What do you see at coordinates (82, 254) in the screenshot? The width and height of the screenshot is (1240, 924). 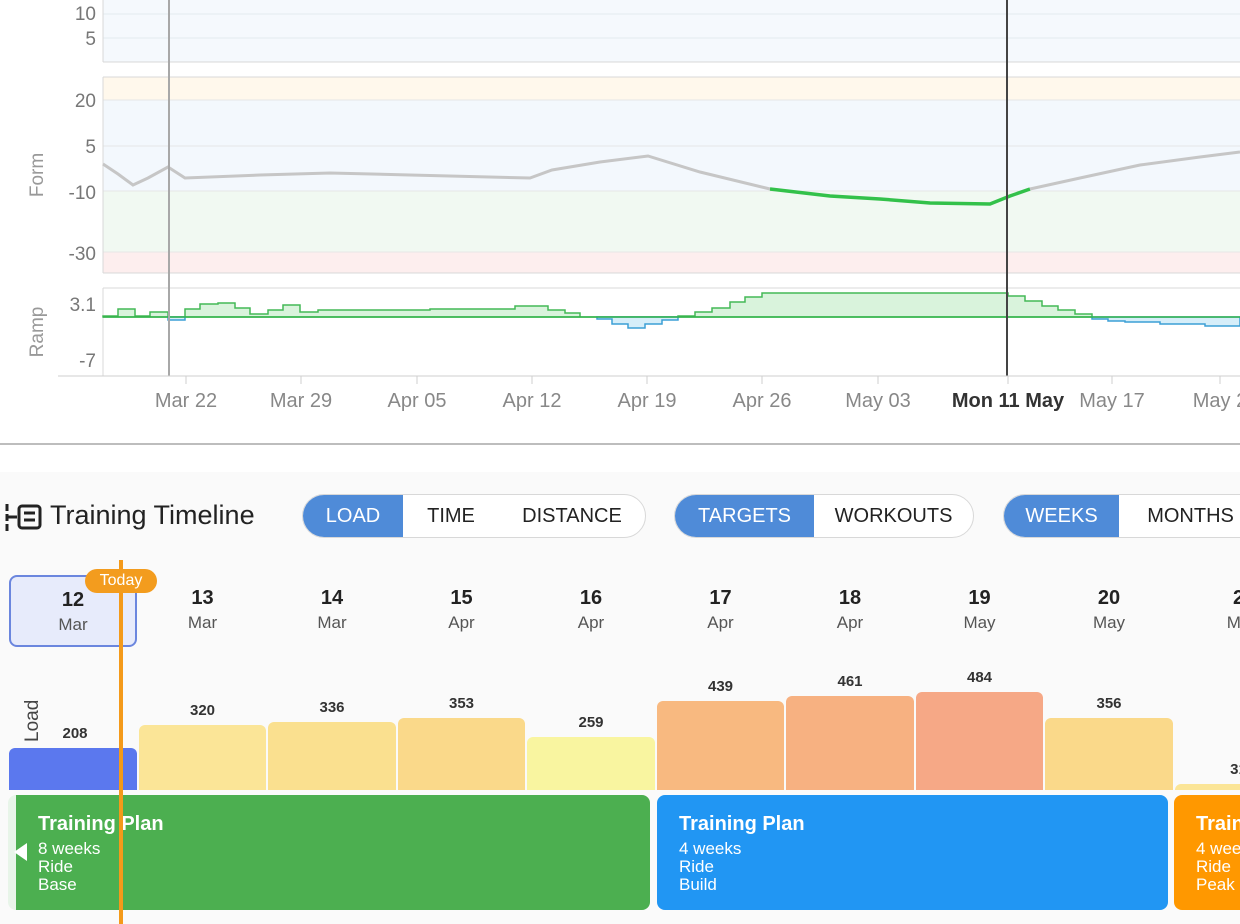 I see `form-tick-minus30: -30` at bounding box center [82, 254].